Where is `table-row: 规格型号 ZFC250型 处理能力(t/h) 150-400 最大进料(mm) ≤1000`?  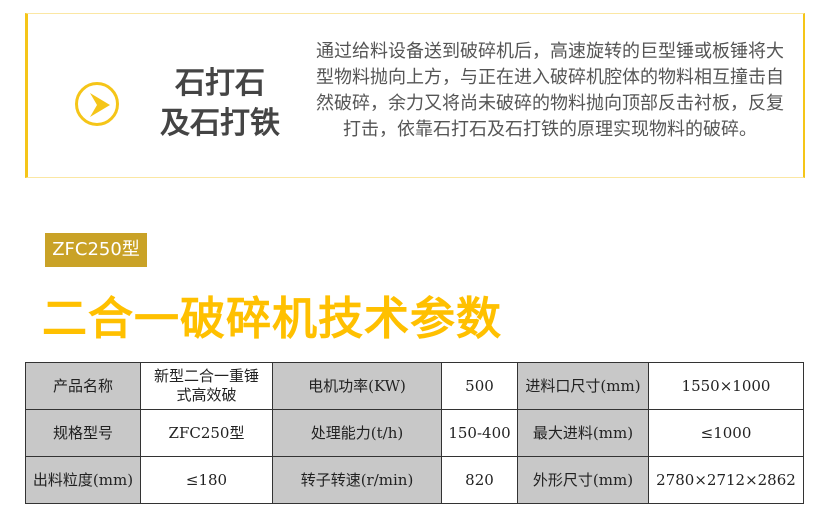
table-row: 规格型号 ZFC250型 处理能力(t/h) 150-400 最大进料(mm) ≤1000 is located at coordinates (414, 433).